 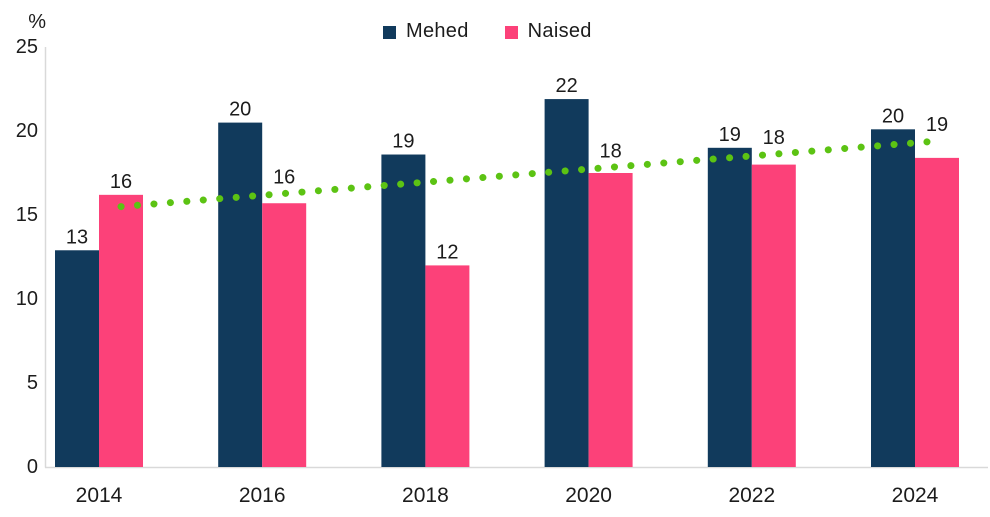 What do you see at coordinates (32, 467) in the screenshot?
I see `y-tick-0: 0` at bounding box center [32, 467].